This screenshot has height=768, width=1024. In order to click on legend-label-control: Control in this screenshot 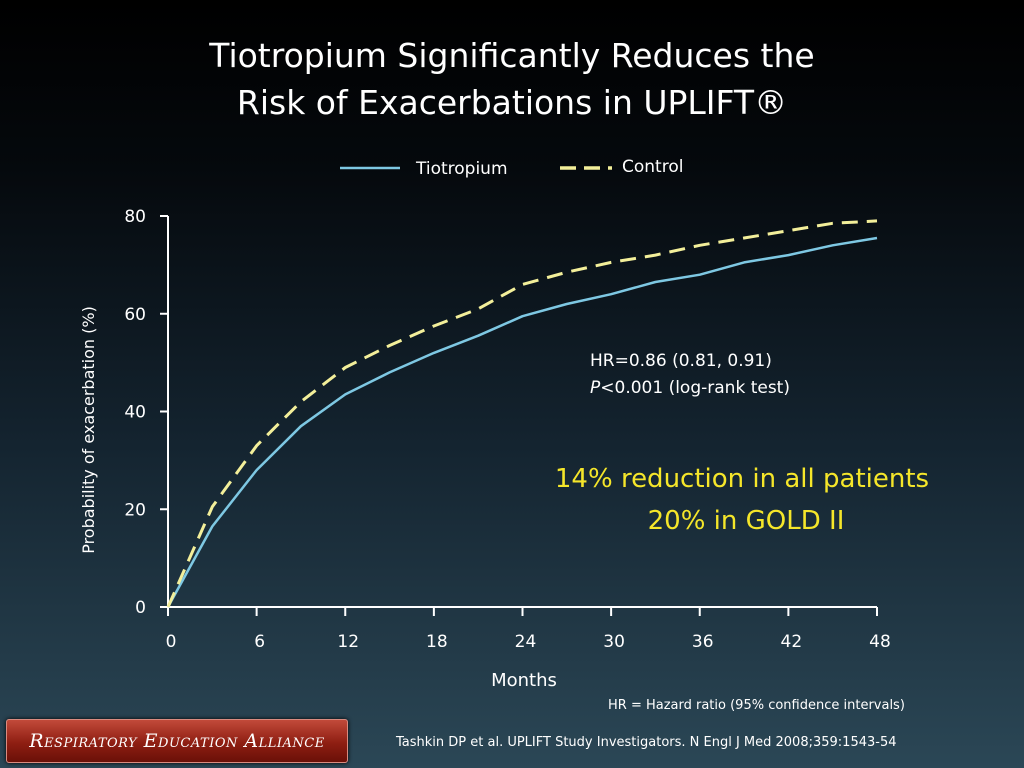, I will do `click(652, 167)`.